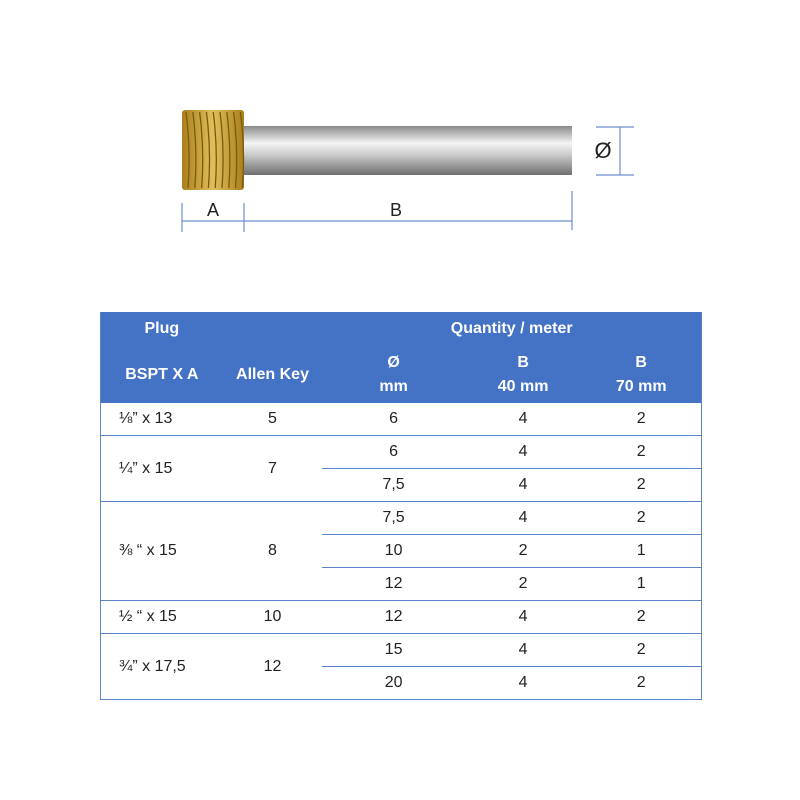 This screenshot has height=800, width=800. I want to click on header-b70: B 70 mm, so click(641, 374).